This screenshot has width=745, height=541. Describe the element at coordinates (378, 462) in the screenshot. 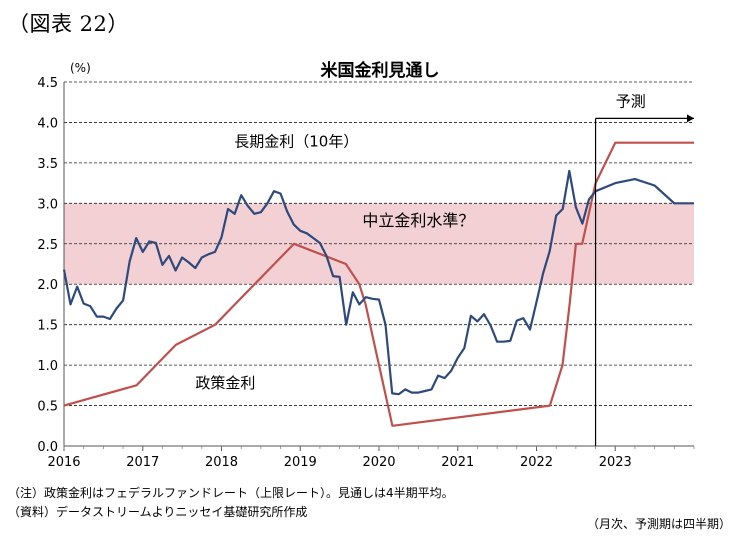

I see `x-tick-label: 2020` at that location.